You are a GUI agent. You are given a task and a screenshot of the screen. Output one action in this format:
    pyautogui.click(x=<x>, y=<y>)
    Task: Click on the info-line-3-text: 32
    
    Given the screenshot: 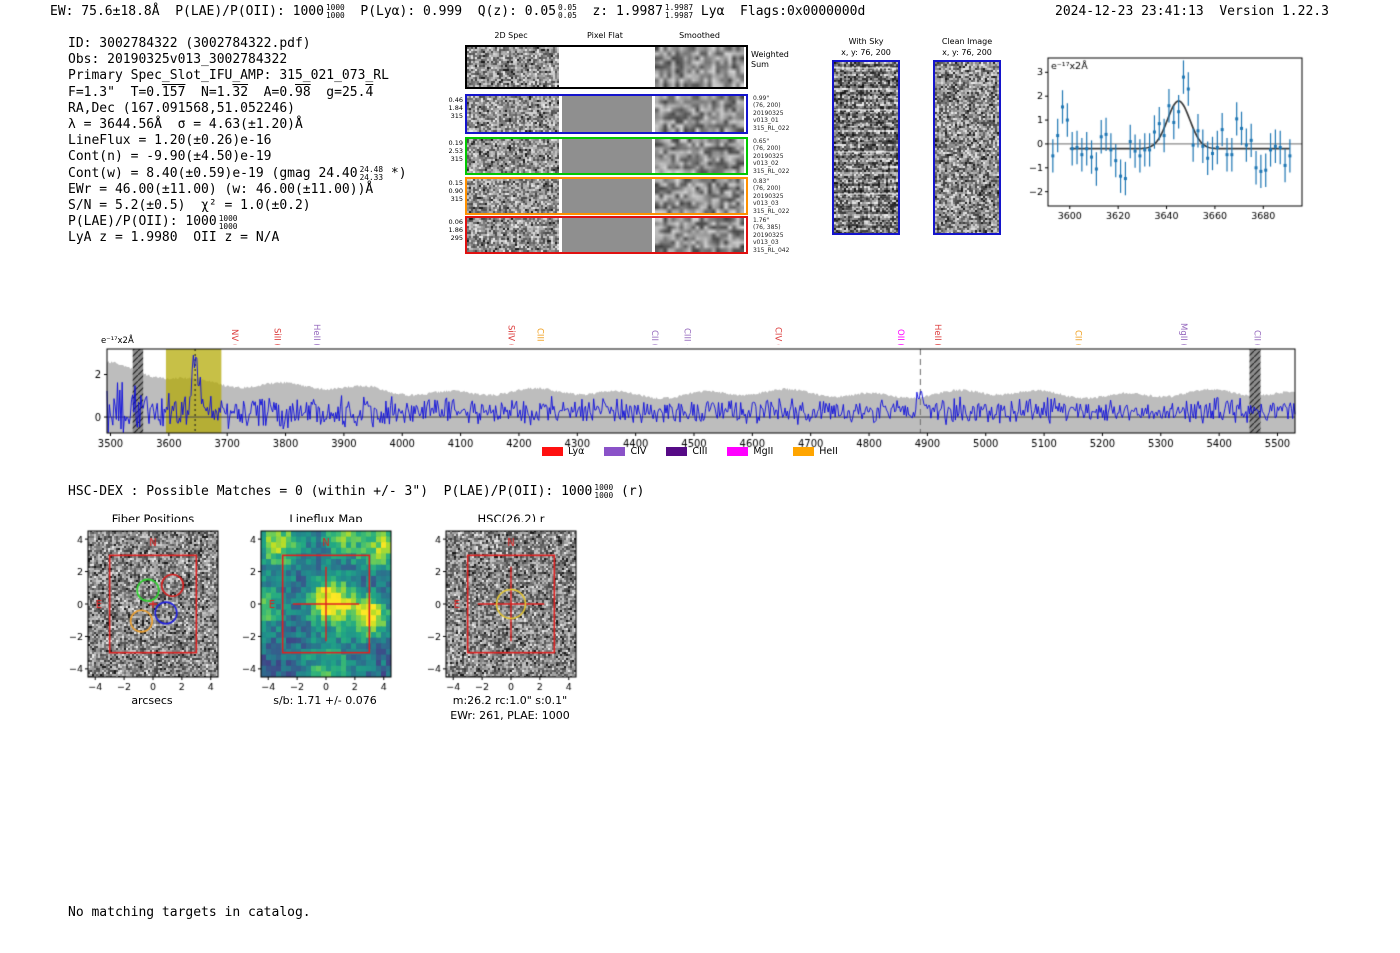 What is the action you would take?
    pyautogui.click(x=240, y=92)
    